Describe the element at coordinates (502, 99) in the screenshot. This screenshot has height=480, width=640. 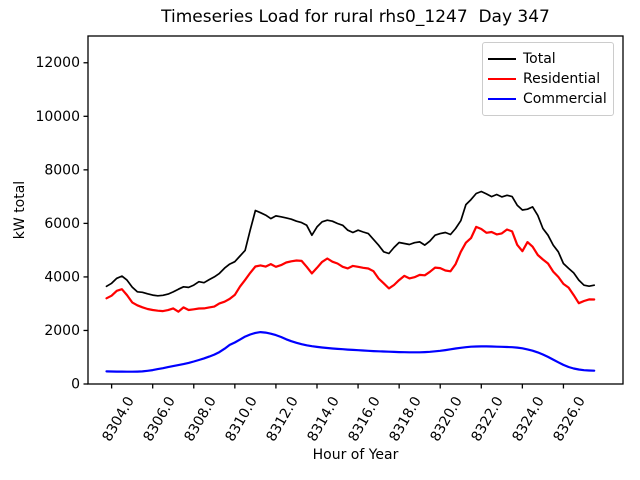
I see `commercial-line-sample` at that location.